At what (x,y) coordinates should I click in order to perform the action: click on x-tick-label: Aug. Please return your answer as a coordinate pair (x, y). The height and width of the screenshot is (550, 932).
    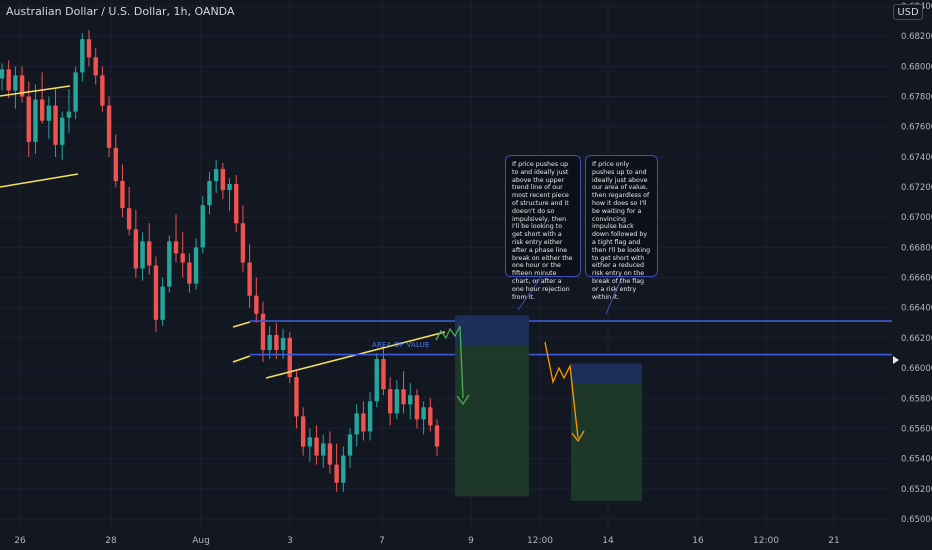
    Looking at the image, I should click on (201, 541).